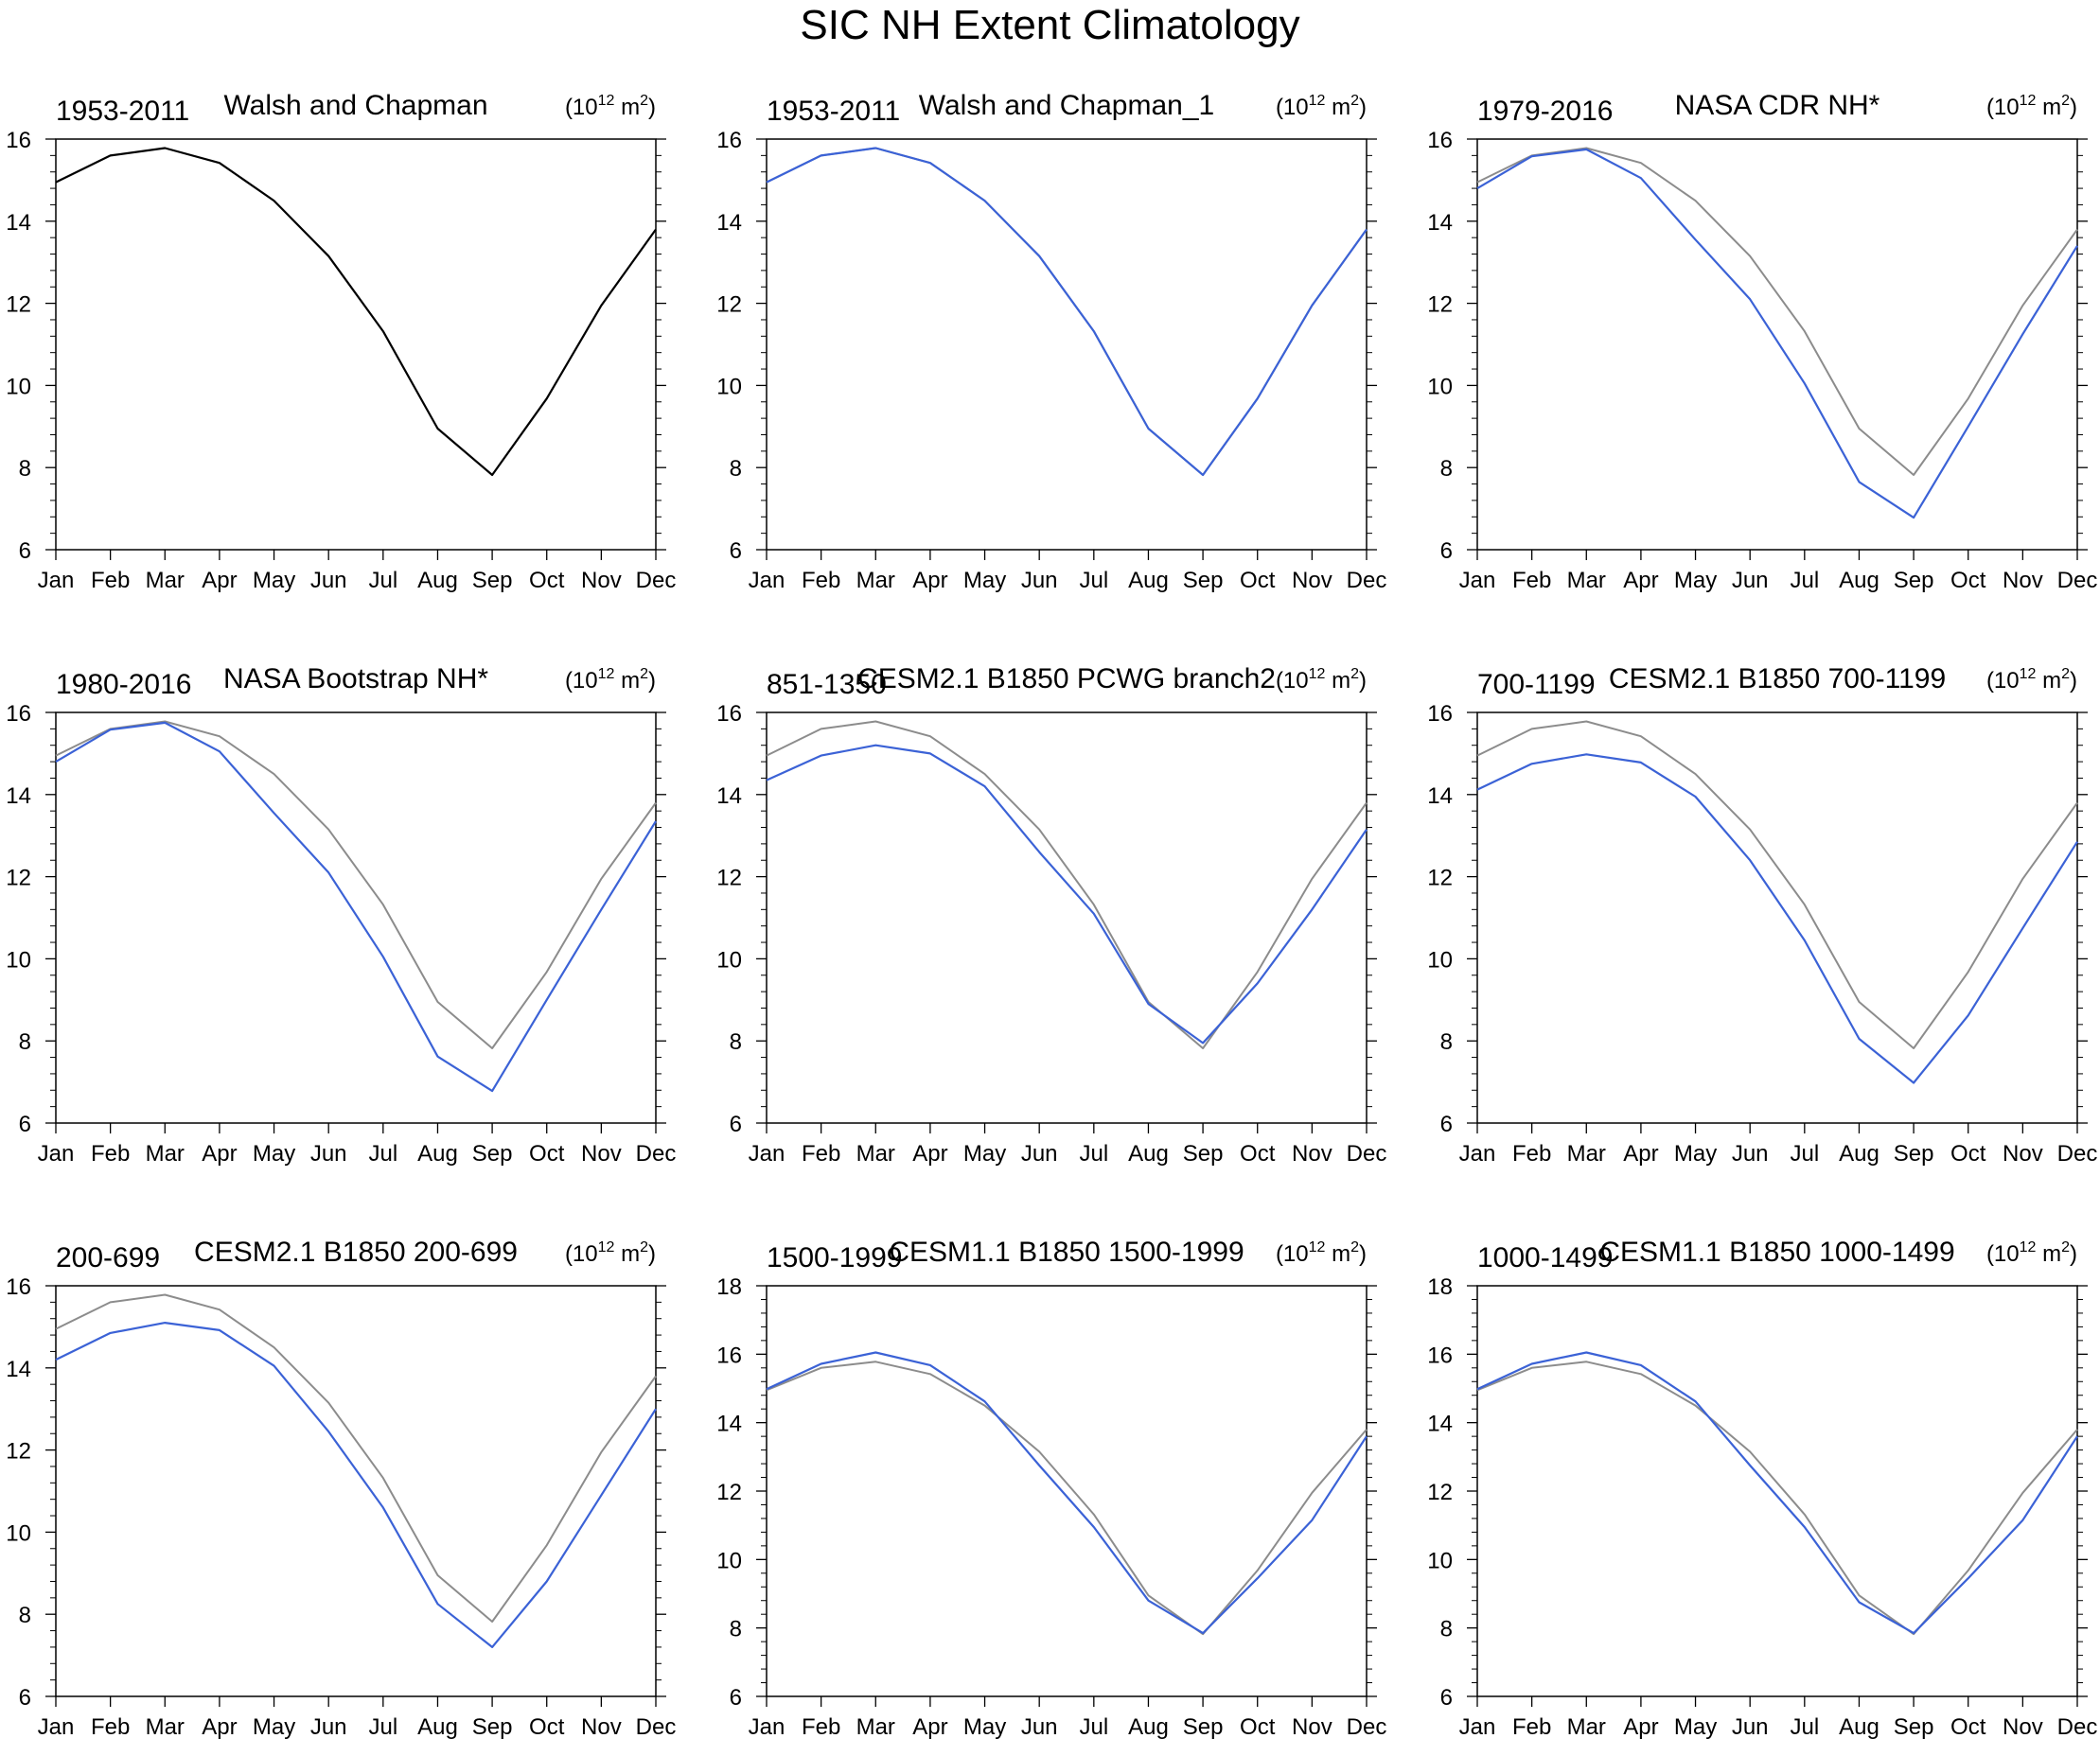 The image size is (2100, 1756). What do you see at coordinates (1066, 678) in the screenshot?
I see `panel-title: CESM2.1 B1850 PCWG branch2` at bounding box center [1066, 678].